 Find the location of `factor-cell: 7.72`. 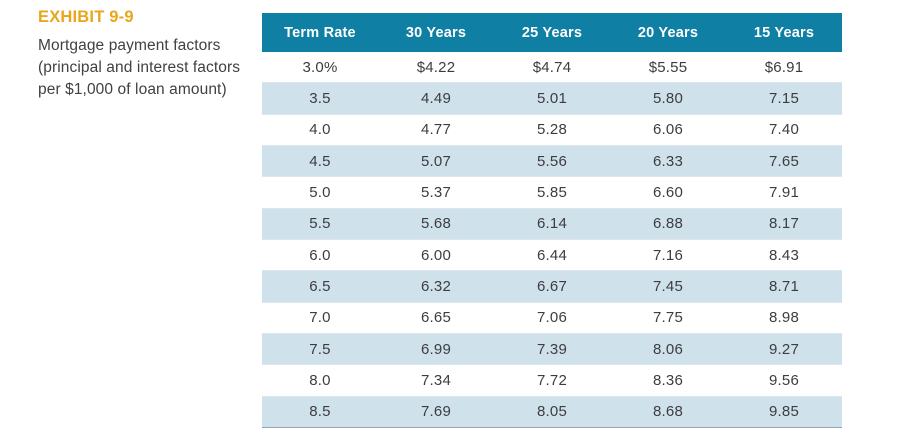

factor-cell: 7.72 is located at coordinates (552, 380).